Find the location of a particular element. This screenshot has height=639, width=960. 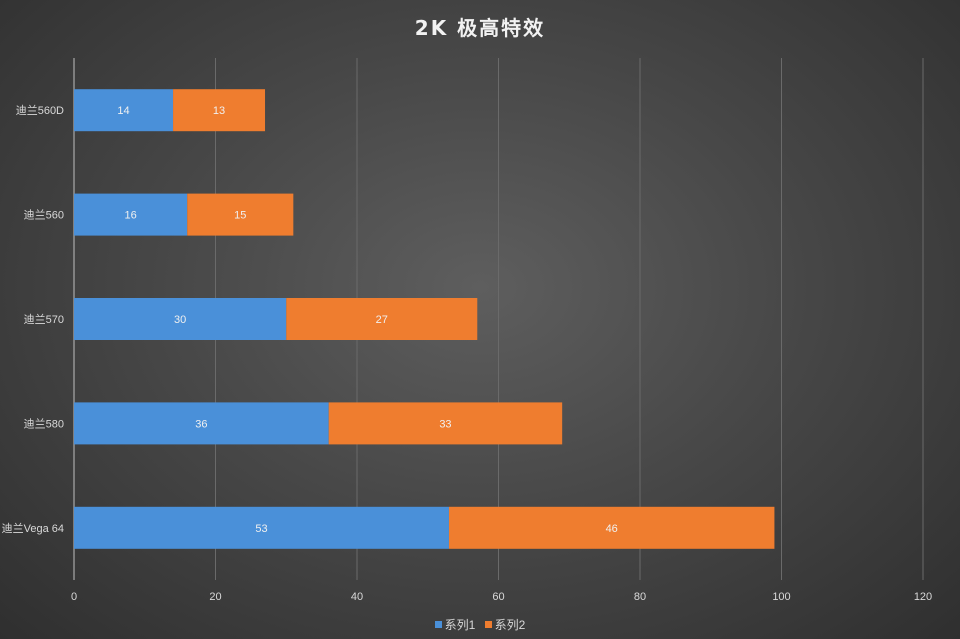

category-label-2: 迪兰560 is located at coordinates (44, 215).